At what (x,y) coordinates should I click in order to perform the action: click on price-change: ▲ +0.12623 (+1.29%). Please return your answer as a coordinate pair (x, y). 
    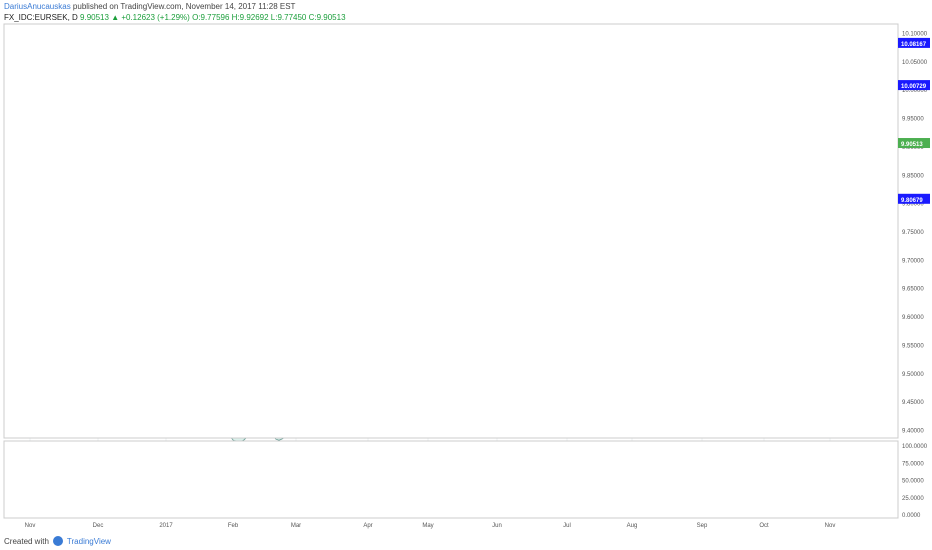
    Looking at the image, I should click on (150, 17).